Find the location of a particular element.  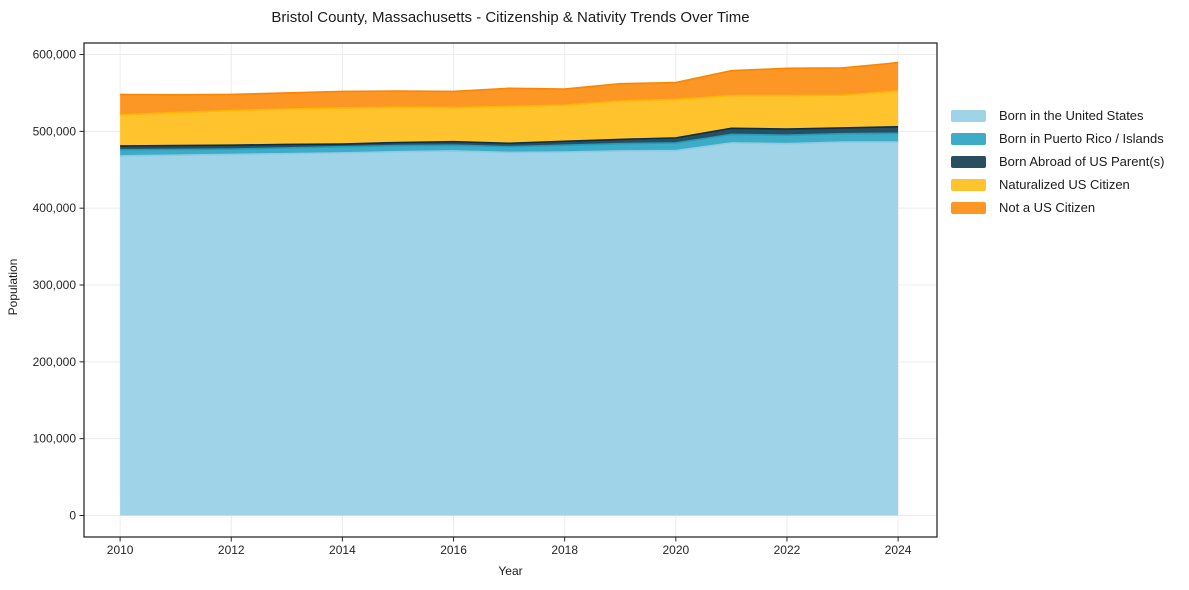

x-tick-label: 2020 is located at coordinates (675, 550).